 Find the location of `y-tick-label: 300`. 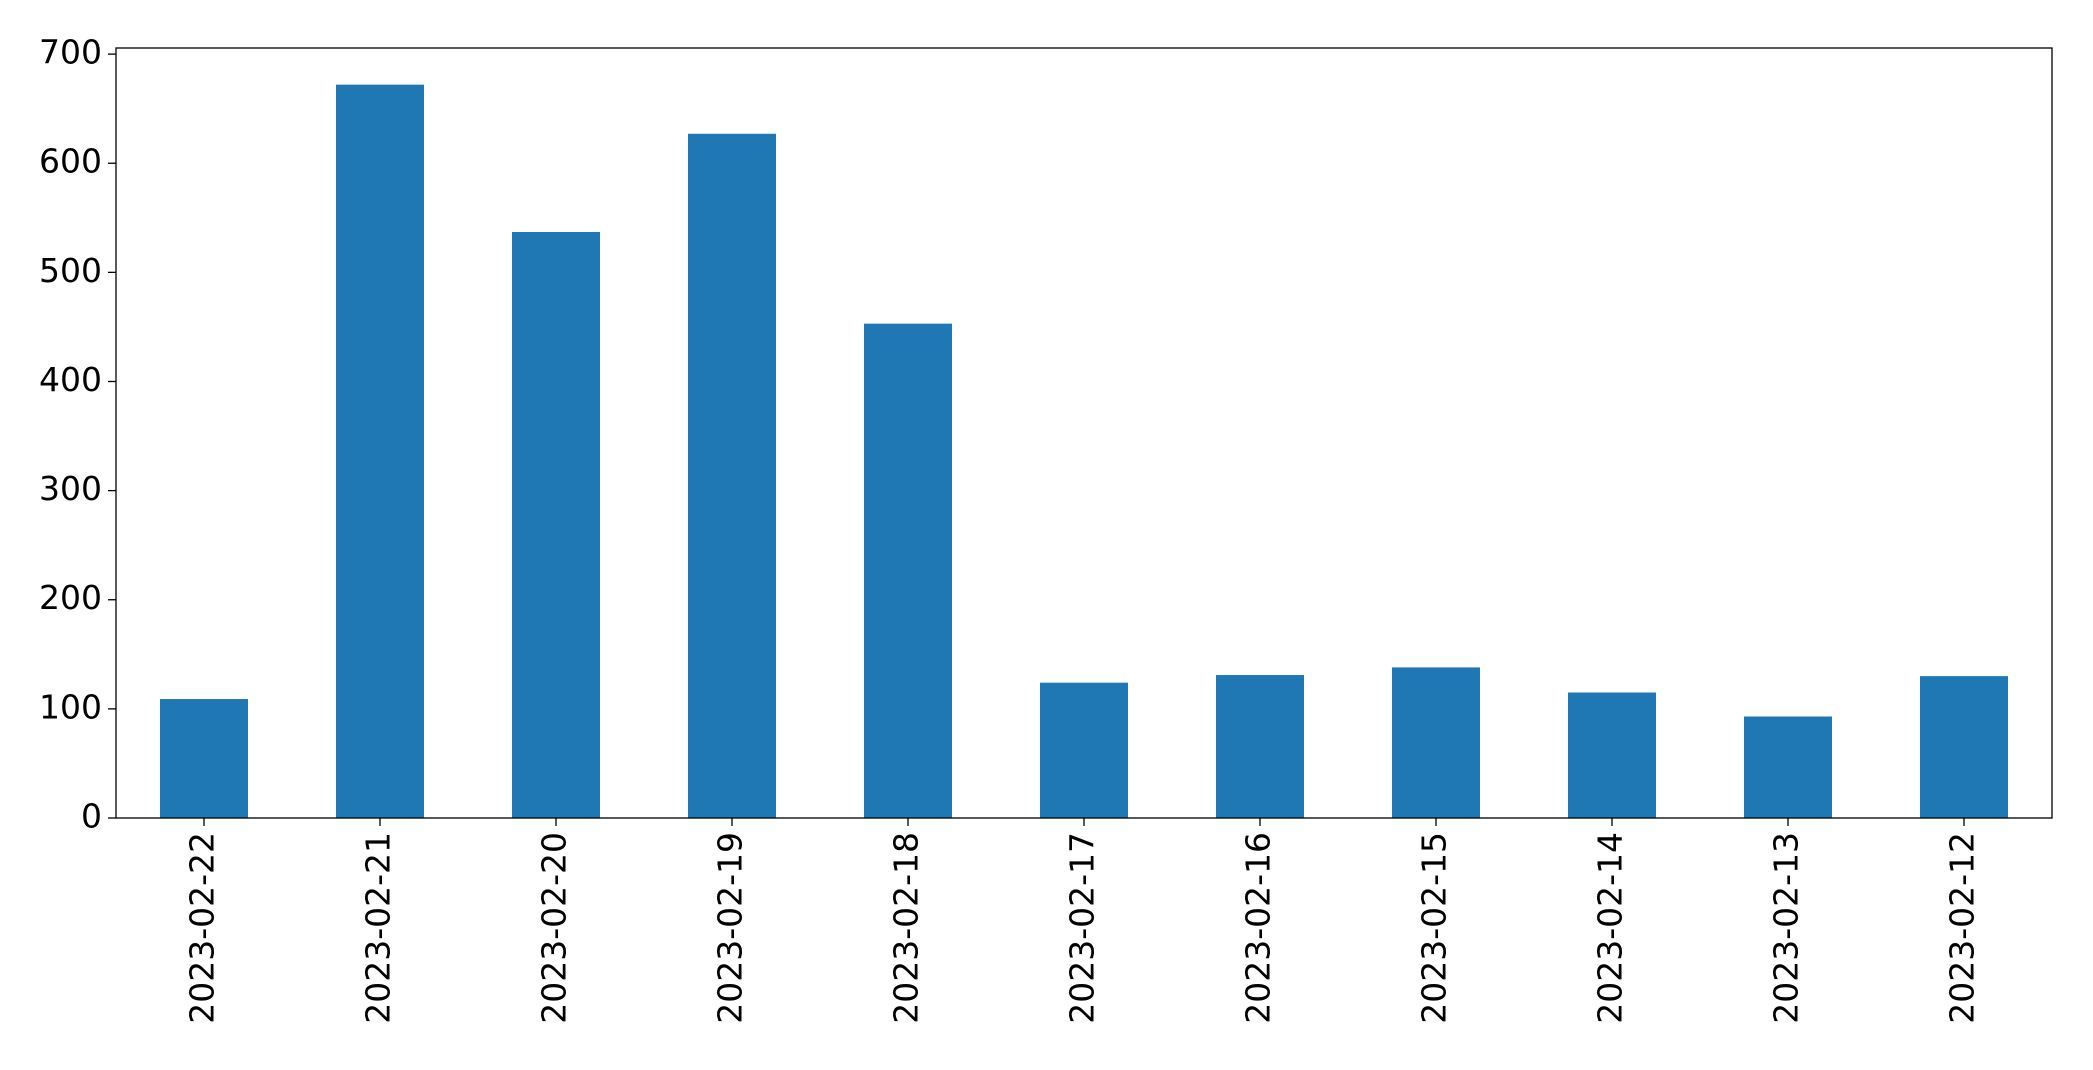

y-tick-label: 300 is located at coordinates (70, 488).